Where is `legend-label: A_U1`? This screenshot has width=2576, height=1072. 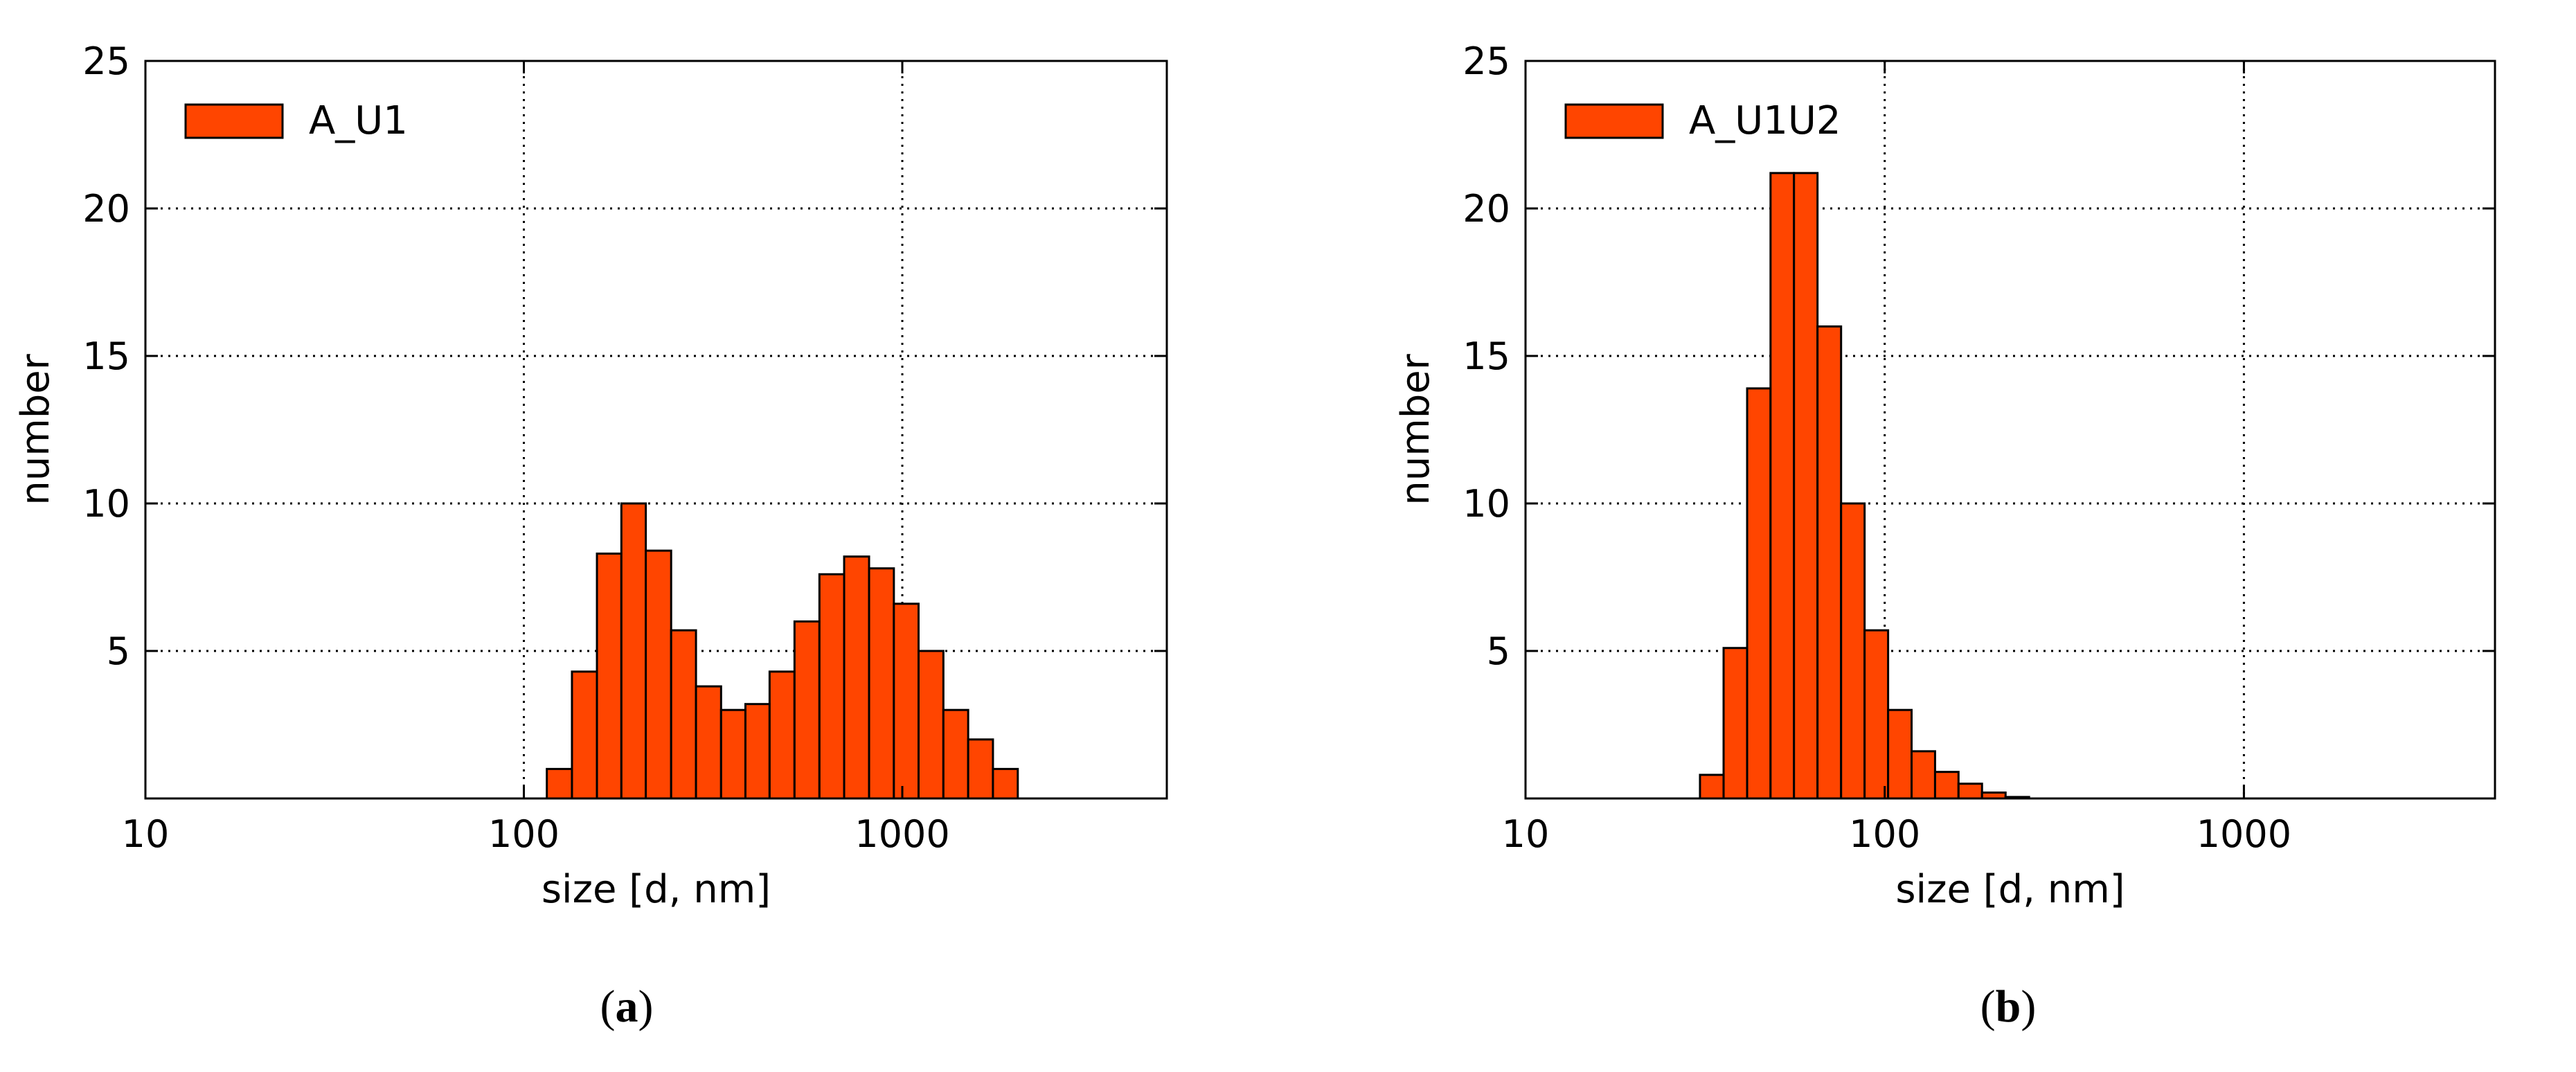
legend-label: A_U1 is located at coordinates (359, 120).